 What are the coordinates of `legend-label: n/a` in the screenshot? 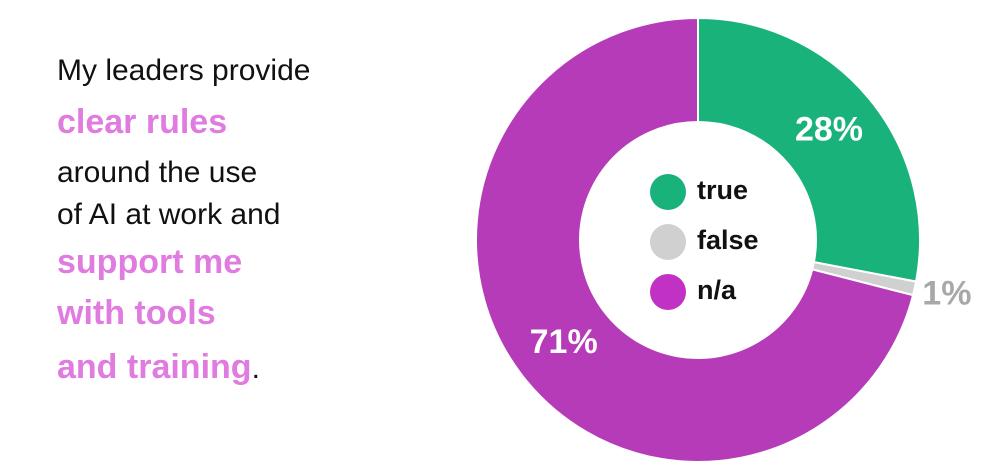 It's located at (717, 290).